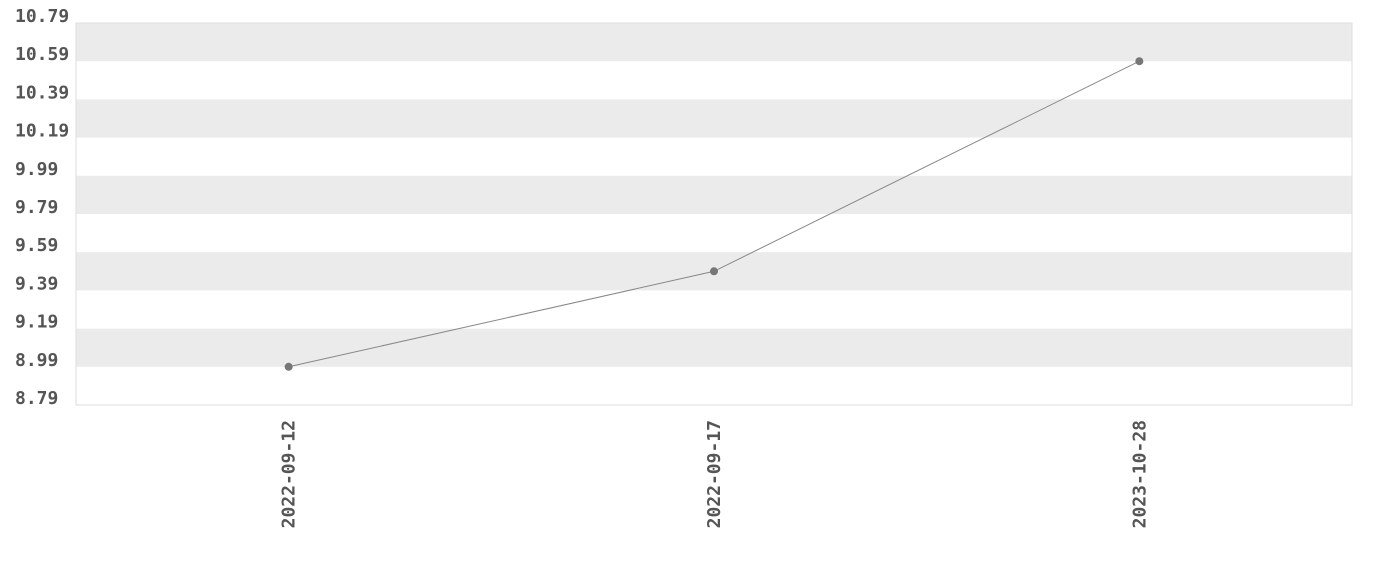  I want to click on y-tick-label: 9.19, so click(36, 322).